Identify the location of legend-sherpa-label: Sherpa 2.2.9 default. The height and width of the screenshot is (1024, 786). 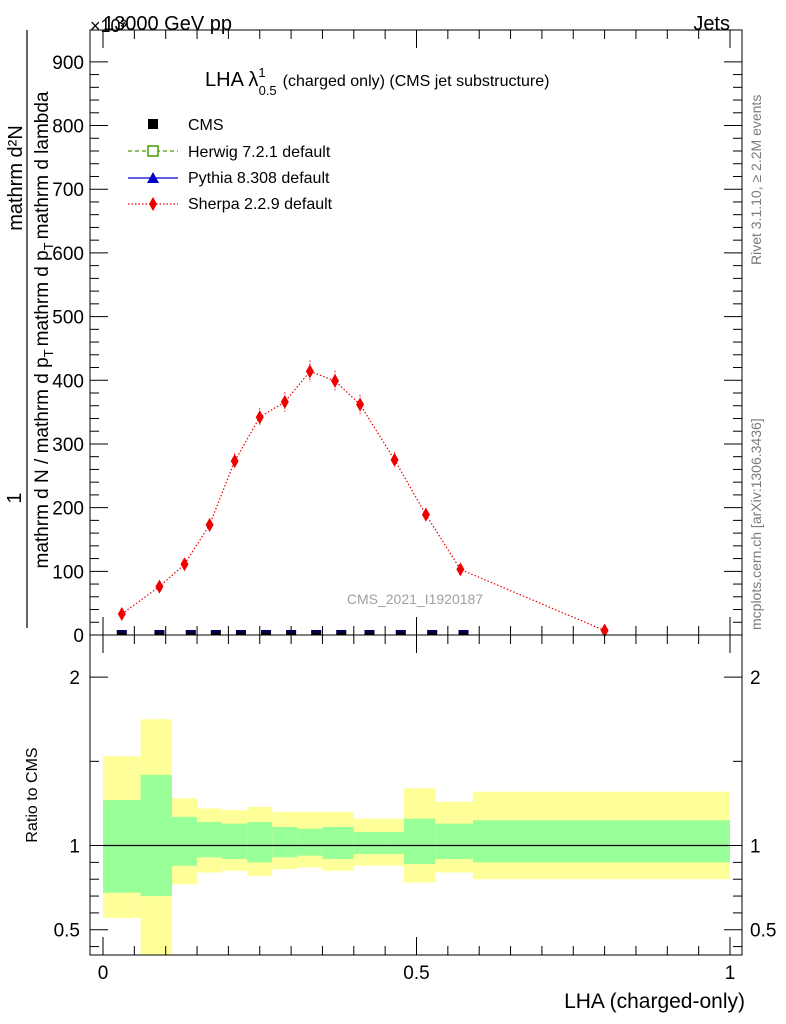
(260, 204).